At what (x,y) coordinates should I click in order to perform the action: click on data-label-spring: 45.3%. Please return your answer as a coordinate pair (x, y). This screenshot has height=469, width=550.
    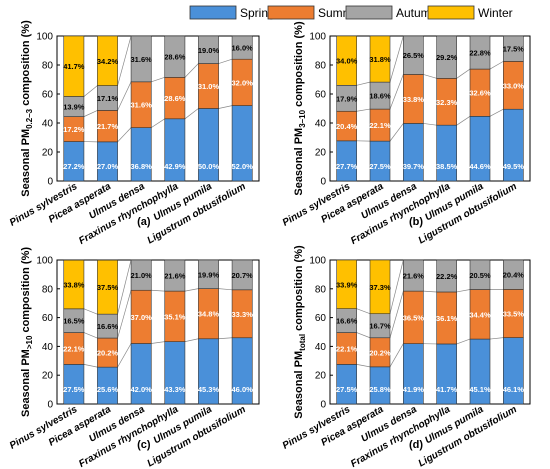
    Looking at the image, I should click on (209, 389).